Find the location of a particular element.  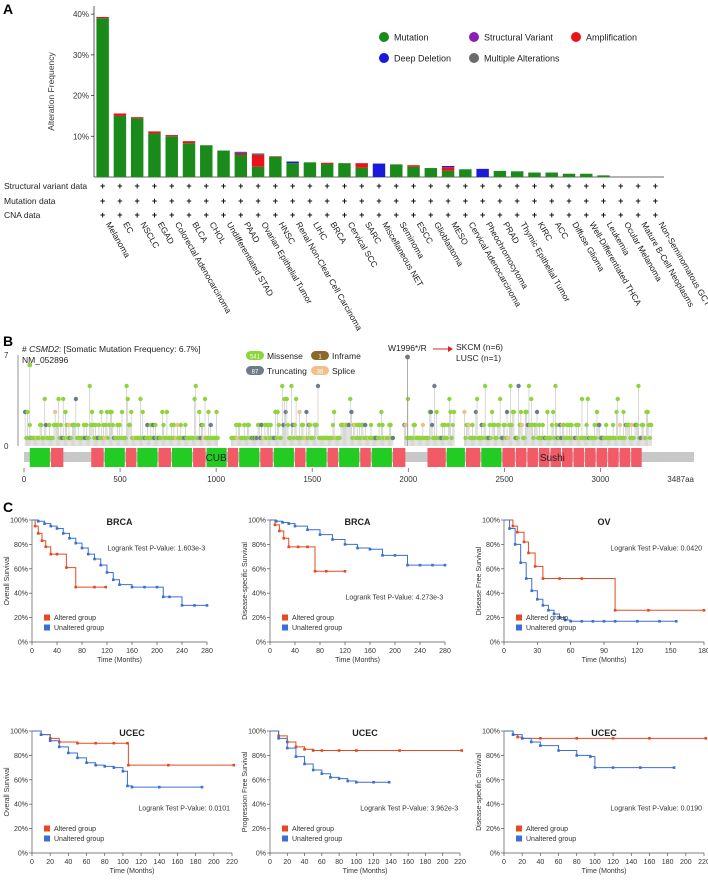

y-tick-label: 100% is located at coordinates (257, 521).